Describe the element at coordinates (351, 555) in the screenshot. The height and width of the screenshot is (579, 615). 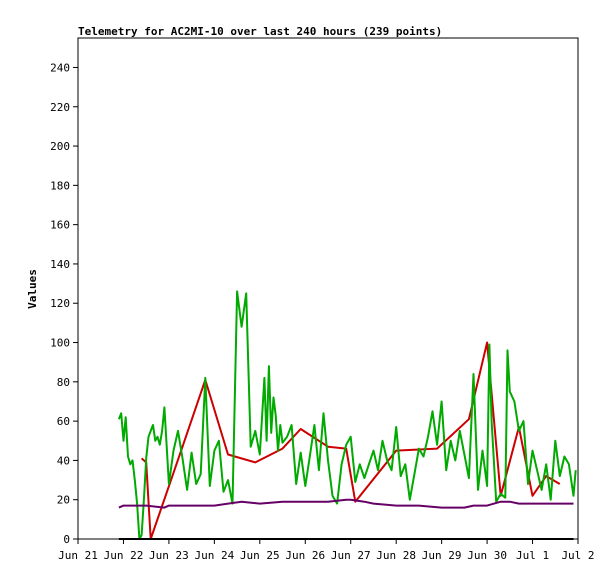
I see `x-tick-label: Jun 27` at that location.